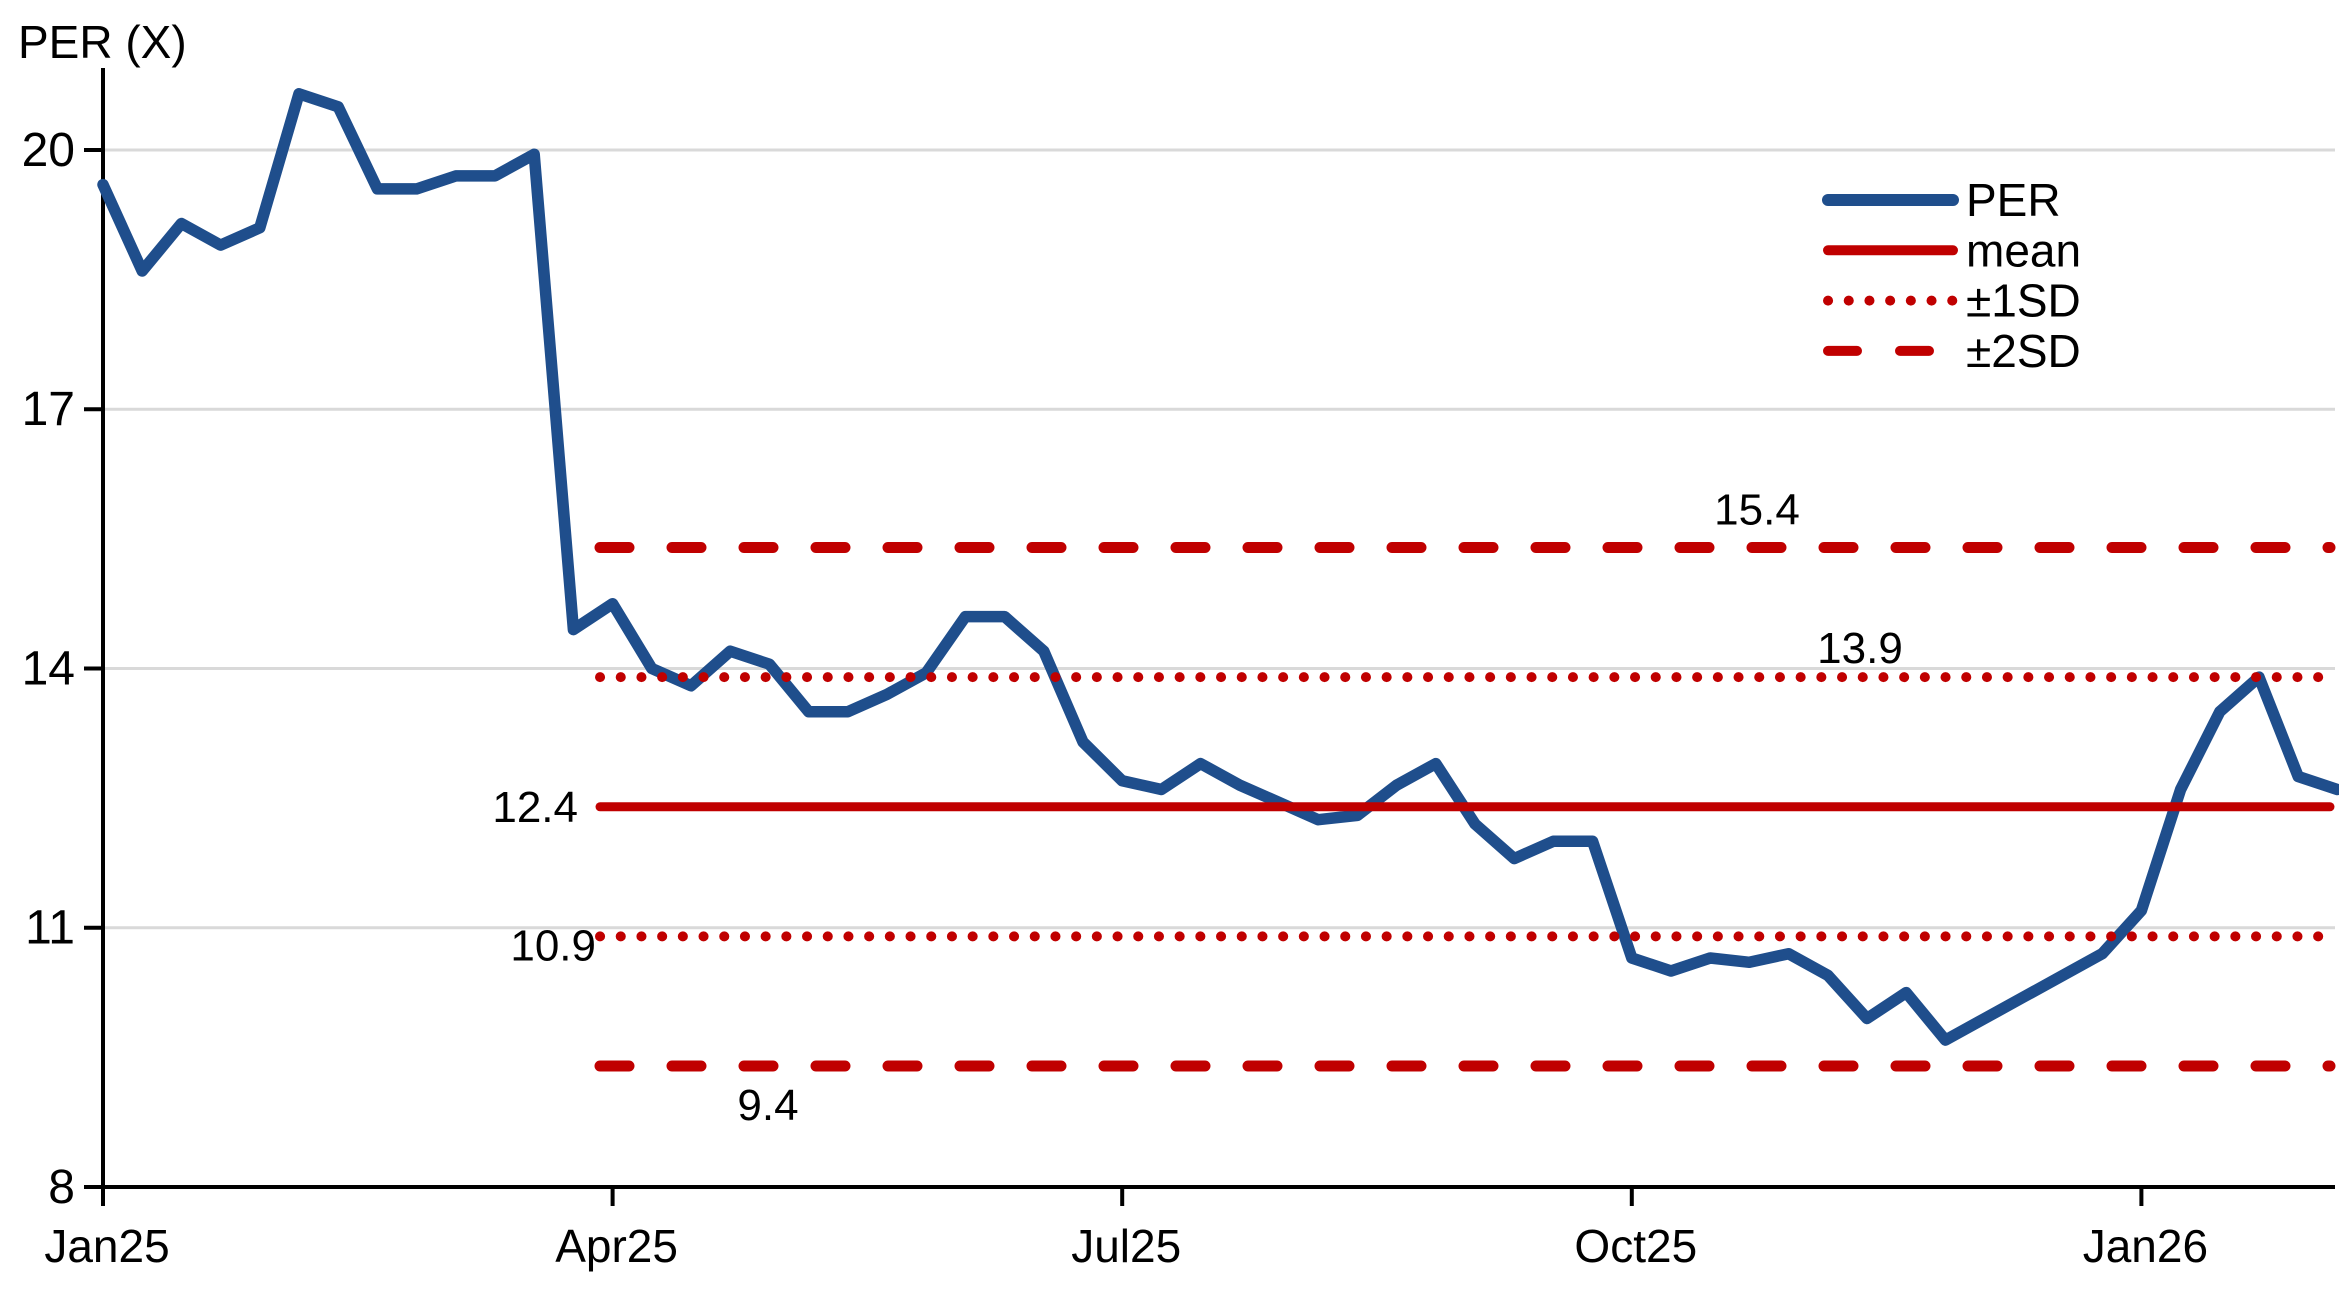 The width and height of the screenshot is (2339, 1299). What do you see at coordinates (1757, 510) in the screenshot?
I see `plus2sd-label: 15.4` at bounding box center [1757, 510].